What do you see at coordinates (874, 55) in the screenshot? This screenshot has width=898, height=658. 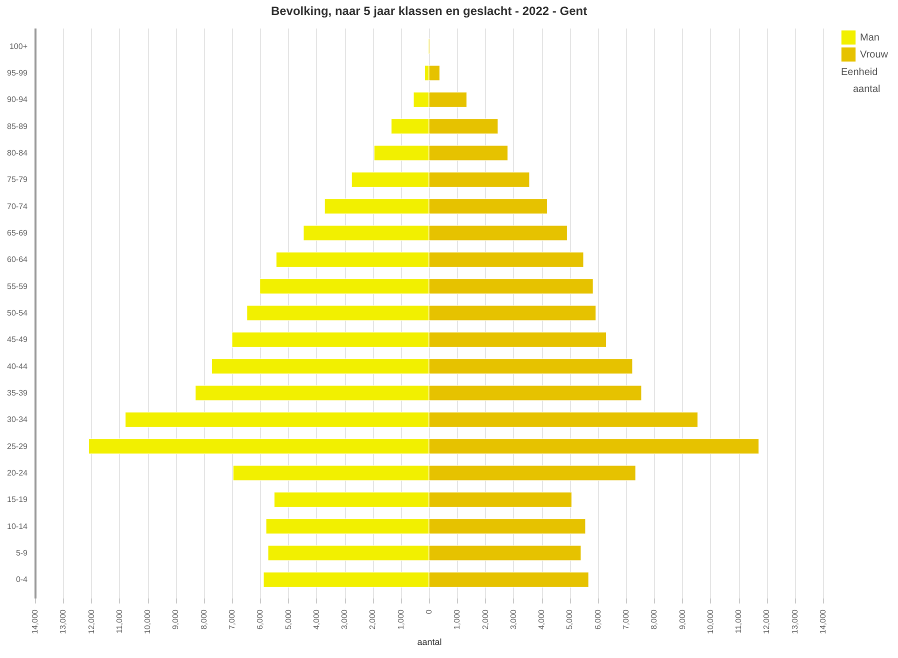 I see `legend-label: Vrouw` at bounding box center [874, 55].